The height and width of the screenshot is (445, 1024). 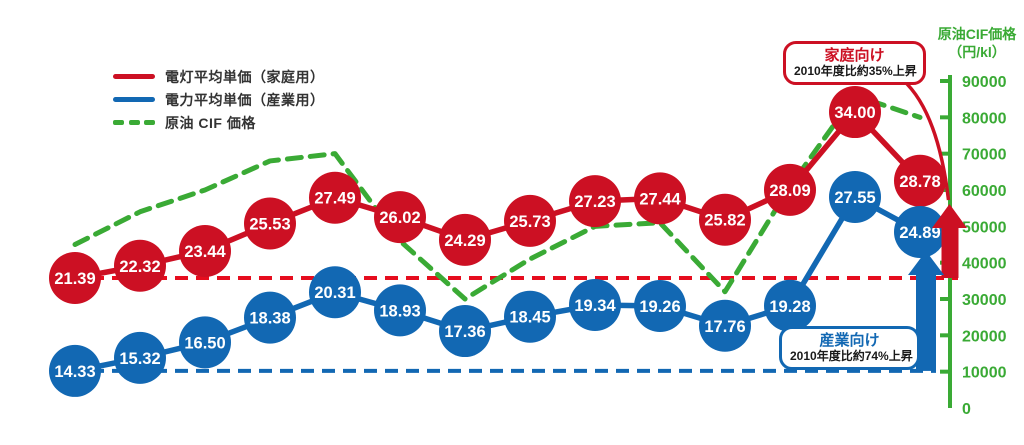 I want to click on data-point: 17.76, so click(x=725, y=325).